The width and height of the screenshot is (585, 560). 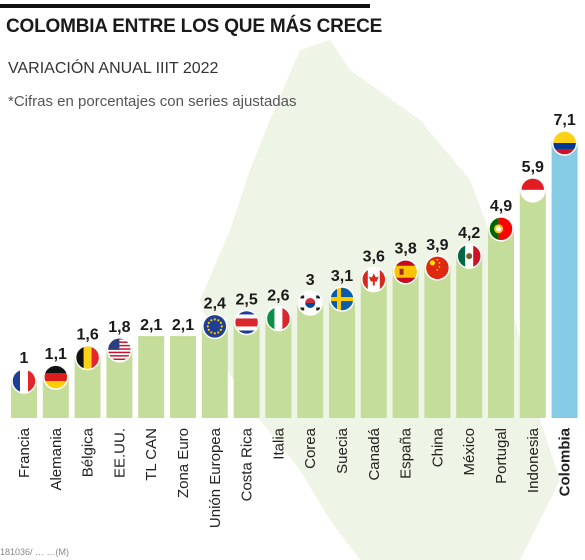 What do you see at coordinates (374, 279) in the screenshot?
I see `canada-flag-icon` at bounding box center [374, 279].